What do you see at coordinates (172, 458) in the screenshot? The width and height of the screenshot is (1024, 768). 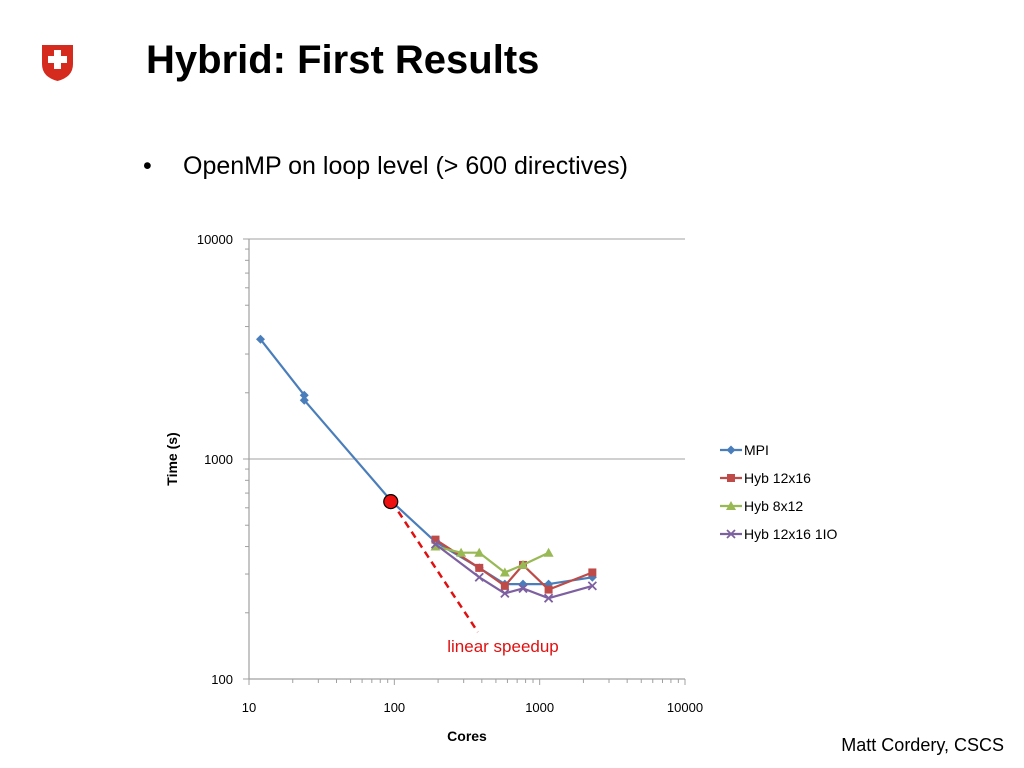 I see `y-axis-title: Time (s)` at bounding box center [172, 458].